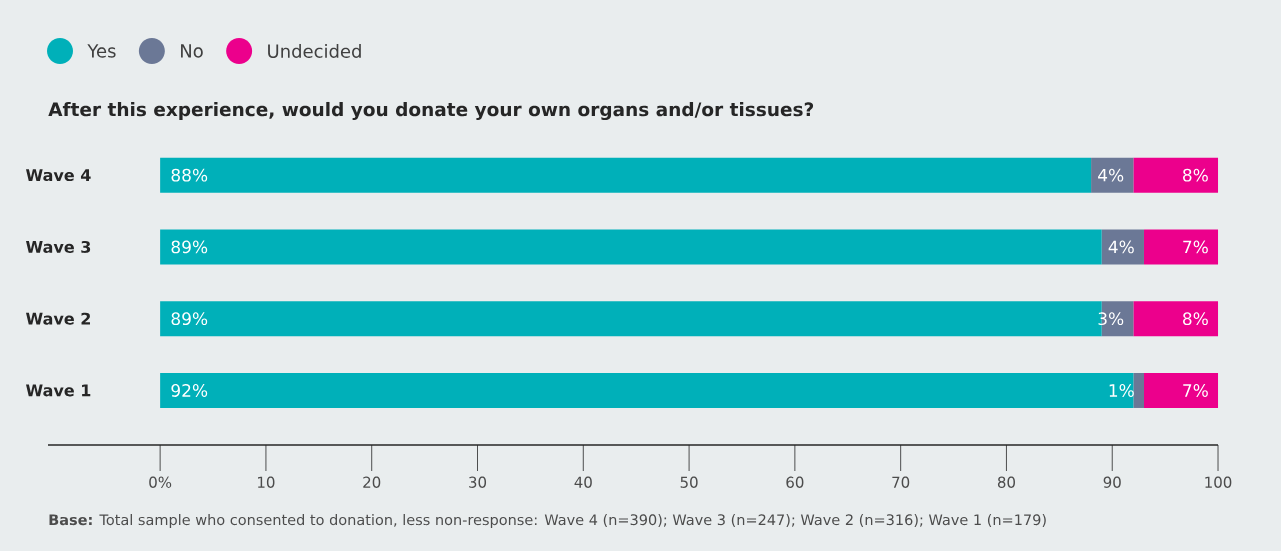 The width and height of the screenshot is (1281, 551). Describe the element at coordinates (266, 482) in the screenshot. I see `x-tick-label: 10` at that location.